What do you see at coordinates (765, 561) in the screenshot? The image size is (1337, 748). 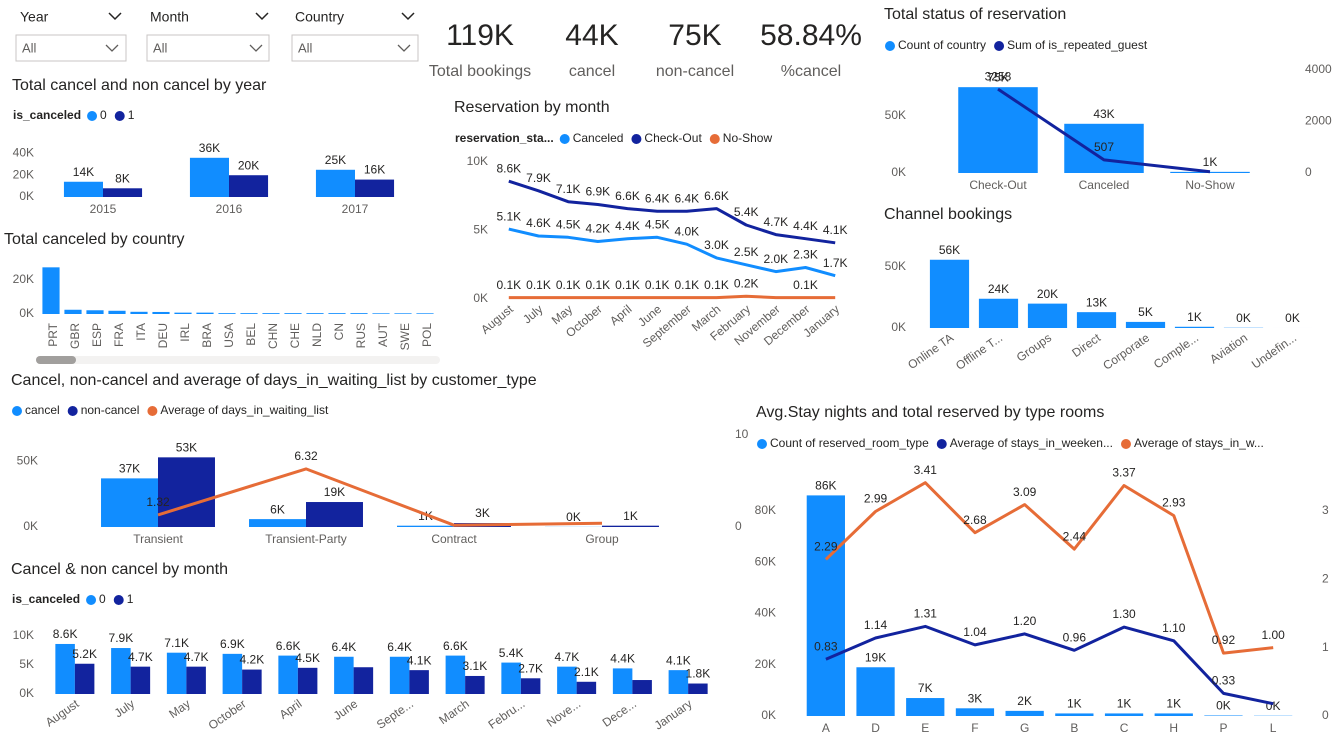 I see `y-tick-label: 60K` at bounding box center [765, 561].